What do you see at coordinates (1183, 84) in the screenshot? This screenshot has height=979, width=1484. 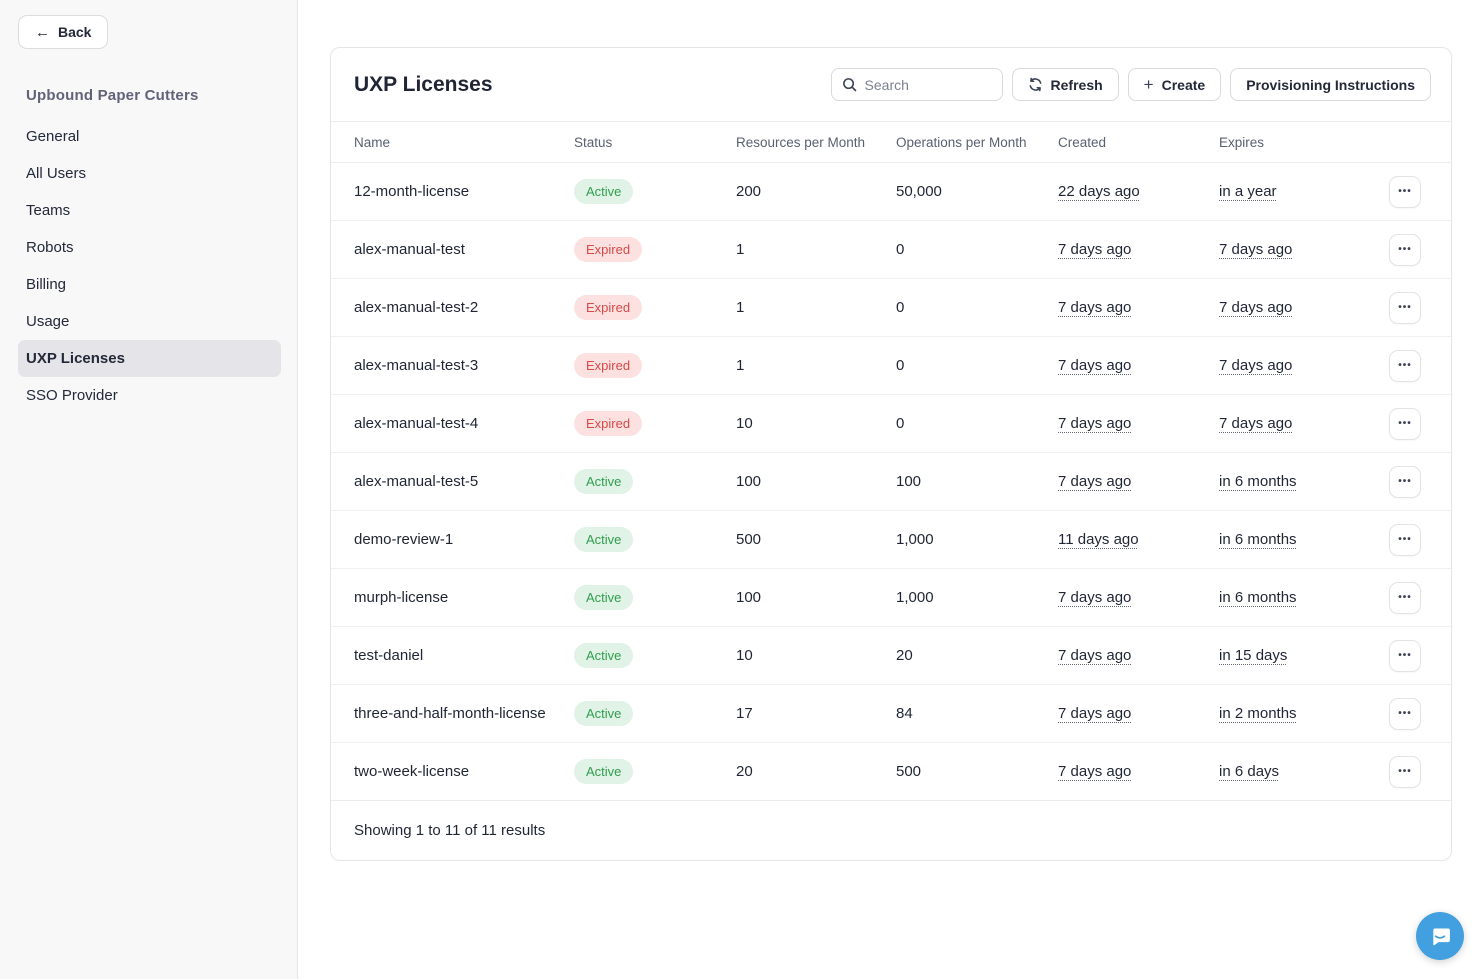 I see `create-button-label: Create` at bounding box center [1183, 84].